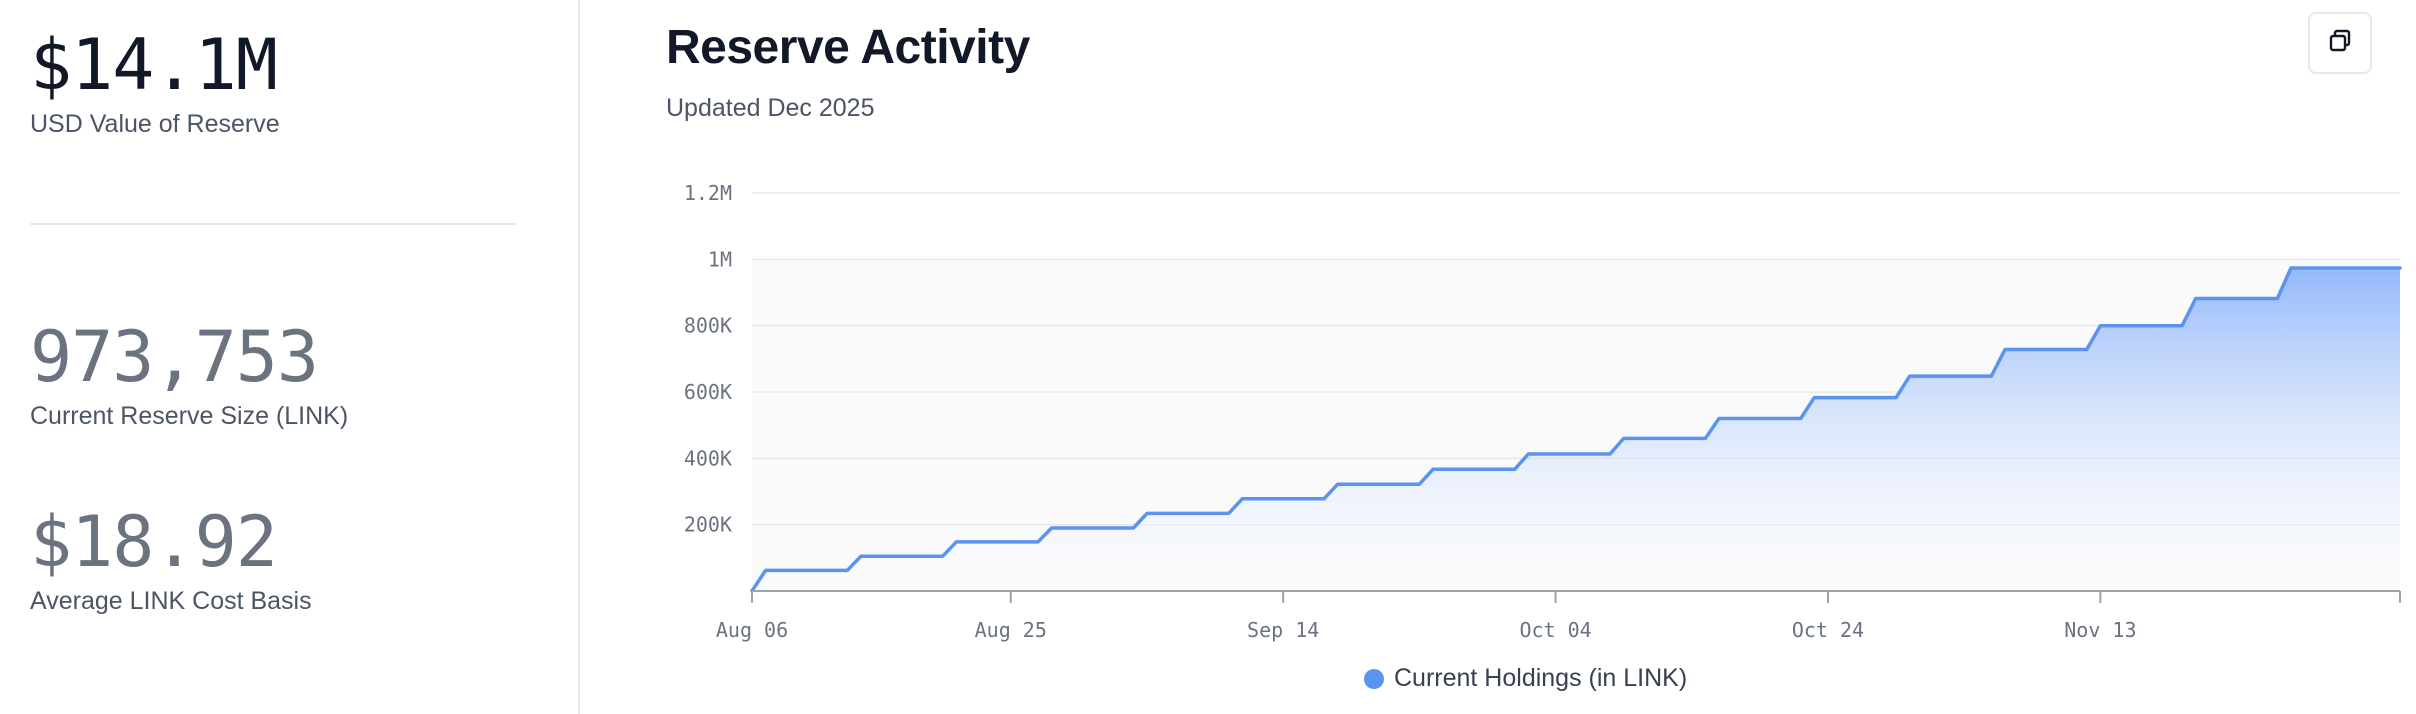 This screenshot has height=714, width=2416. What do you see at coordinates (171, 601) in the screenshot?
I see `stat-label: Average LINK Cost Basis` at bounding box center [171, 601].